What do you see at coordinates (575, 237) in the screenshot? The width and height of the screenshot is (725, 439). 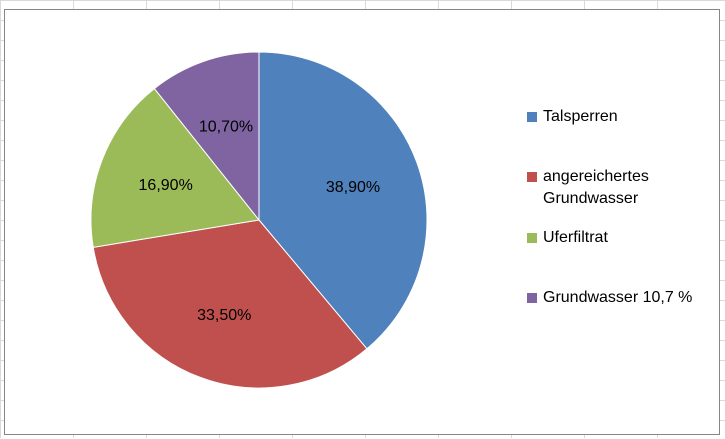 I see `legend-label: Uferfiltrat` at bounding box center [575, 237].